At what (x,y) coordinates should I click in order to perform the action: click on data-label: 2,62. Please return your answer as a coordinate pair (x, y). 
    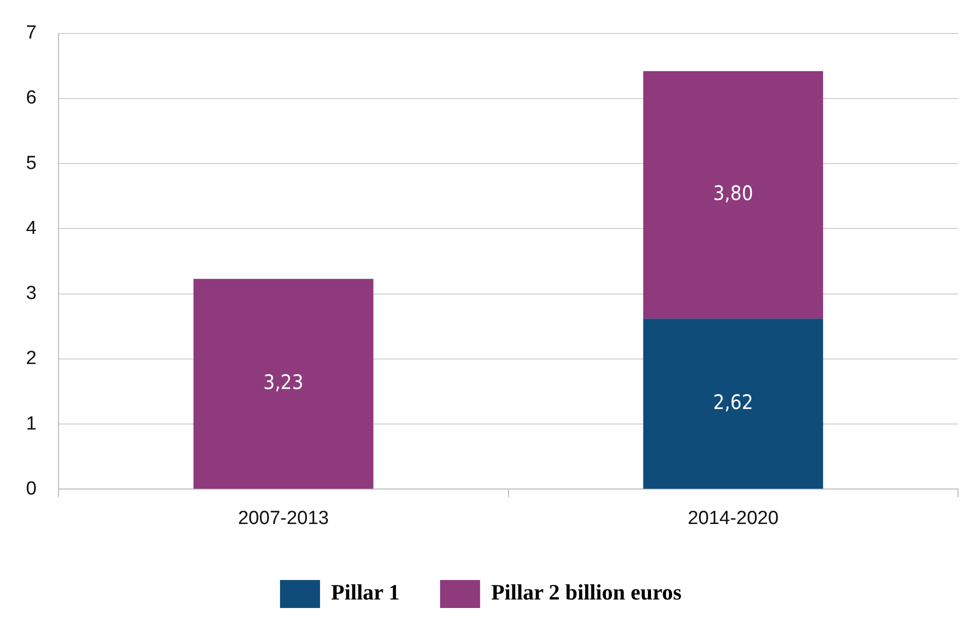
    Looking at the image, I should click on (733, 402).